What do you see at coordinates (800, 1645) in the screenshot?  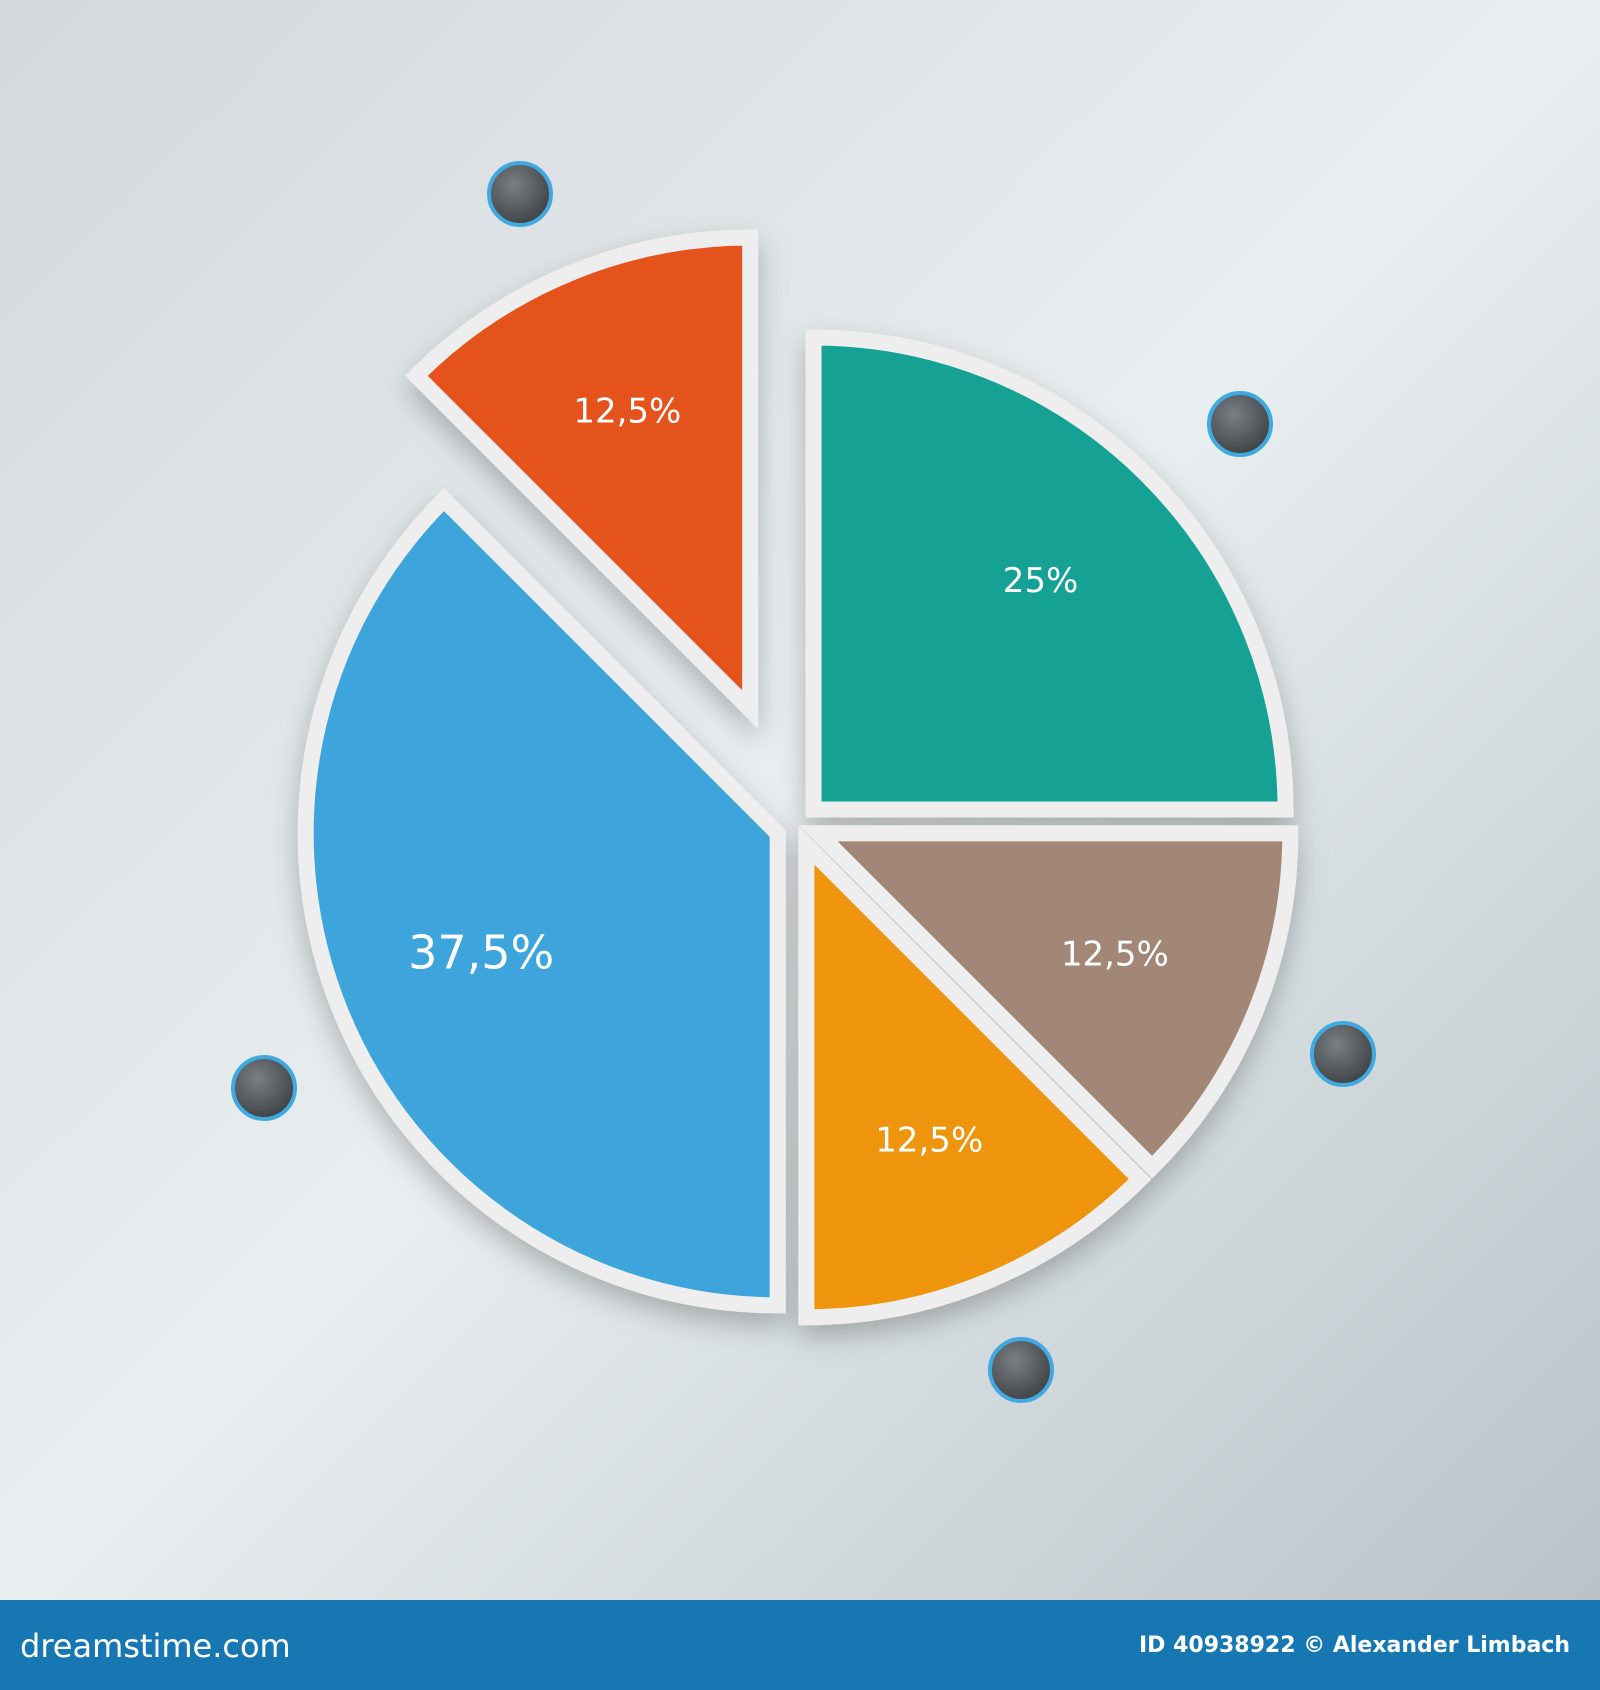 I see `footer-bar` at bounding box center [800, 1645].